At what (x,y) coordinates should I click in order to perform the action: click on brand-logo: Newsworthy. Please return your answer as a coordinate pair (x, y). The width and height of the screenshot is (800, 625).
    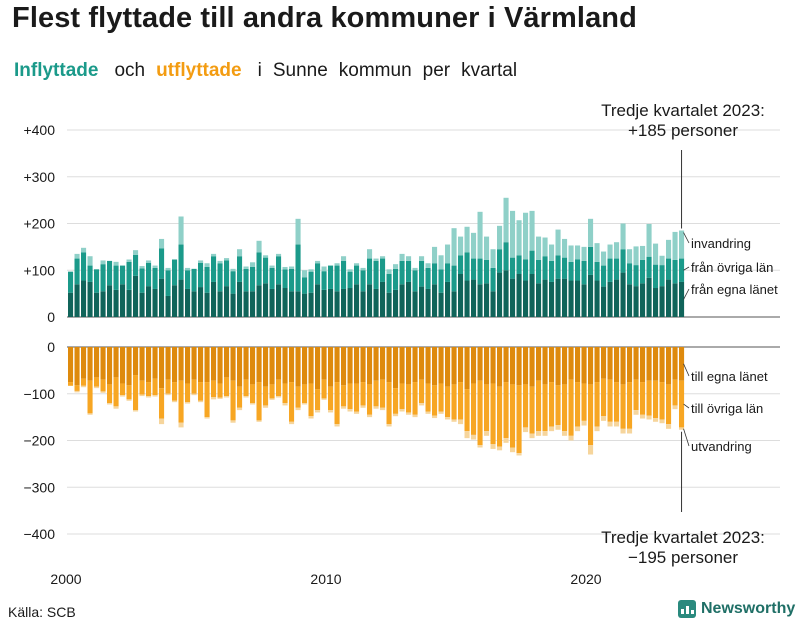
    Looking at the image, I should click on (736, 609).